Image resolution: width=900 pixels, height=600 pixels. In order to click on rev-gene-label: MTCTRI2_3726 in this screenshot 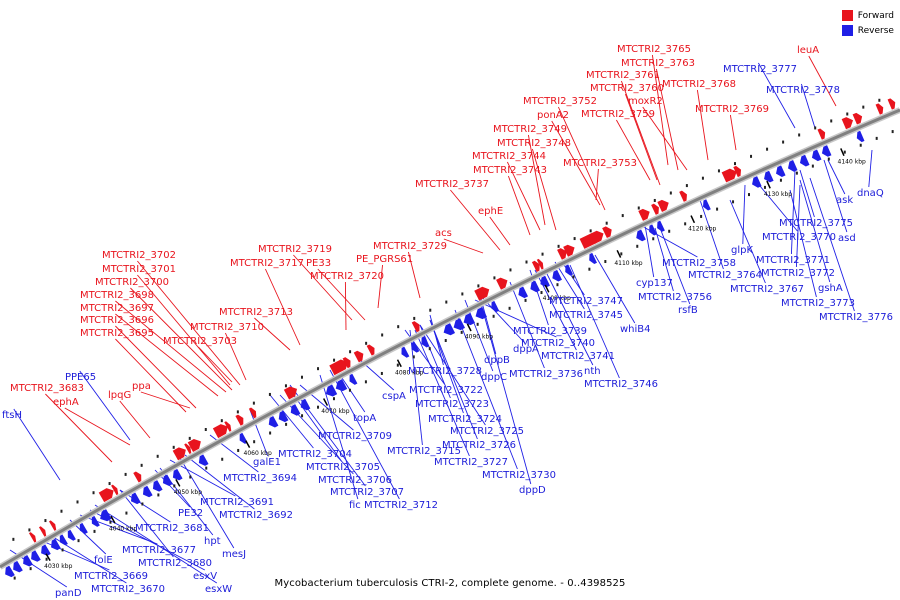, I will do `click(479, 445)`.